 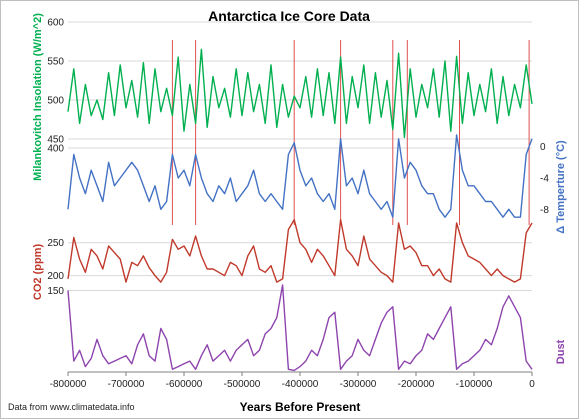 What do you see at coordinates (184, 384) in the screenshot?
I see `x-tick-label-2: -600000` at bounding box center [184, 384].